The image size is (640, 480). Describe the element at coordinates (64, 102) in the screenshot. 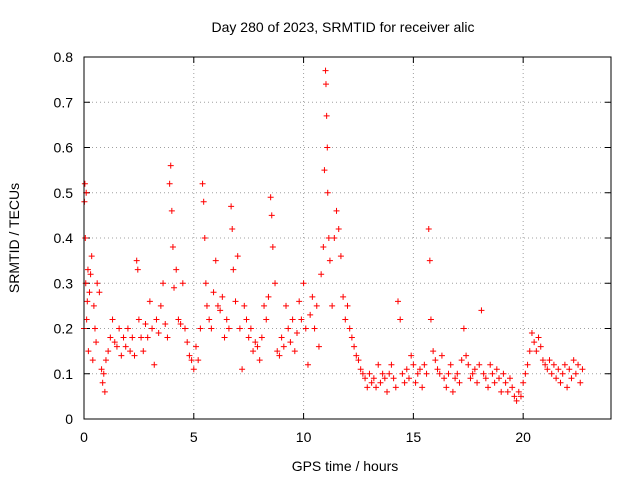

I see `y-tick-label: 0.7` at that location.